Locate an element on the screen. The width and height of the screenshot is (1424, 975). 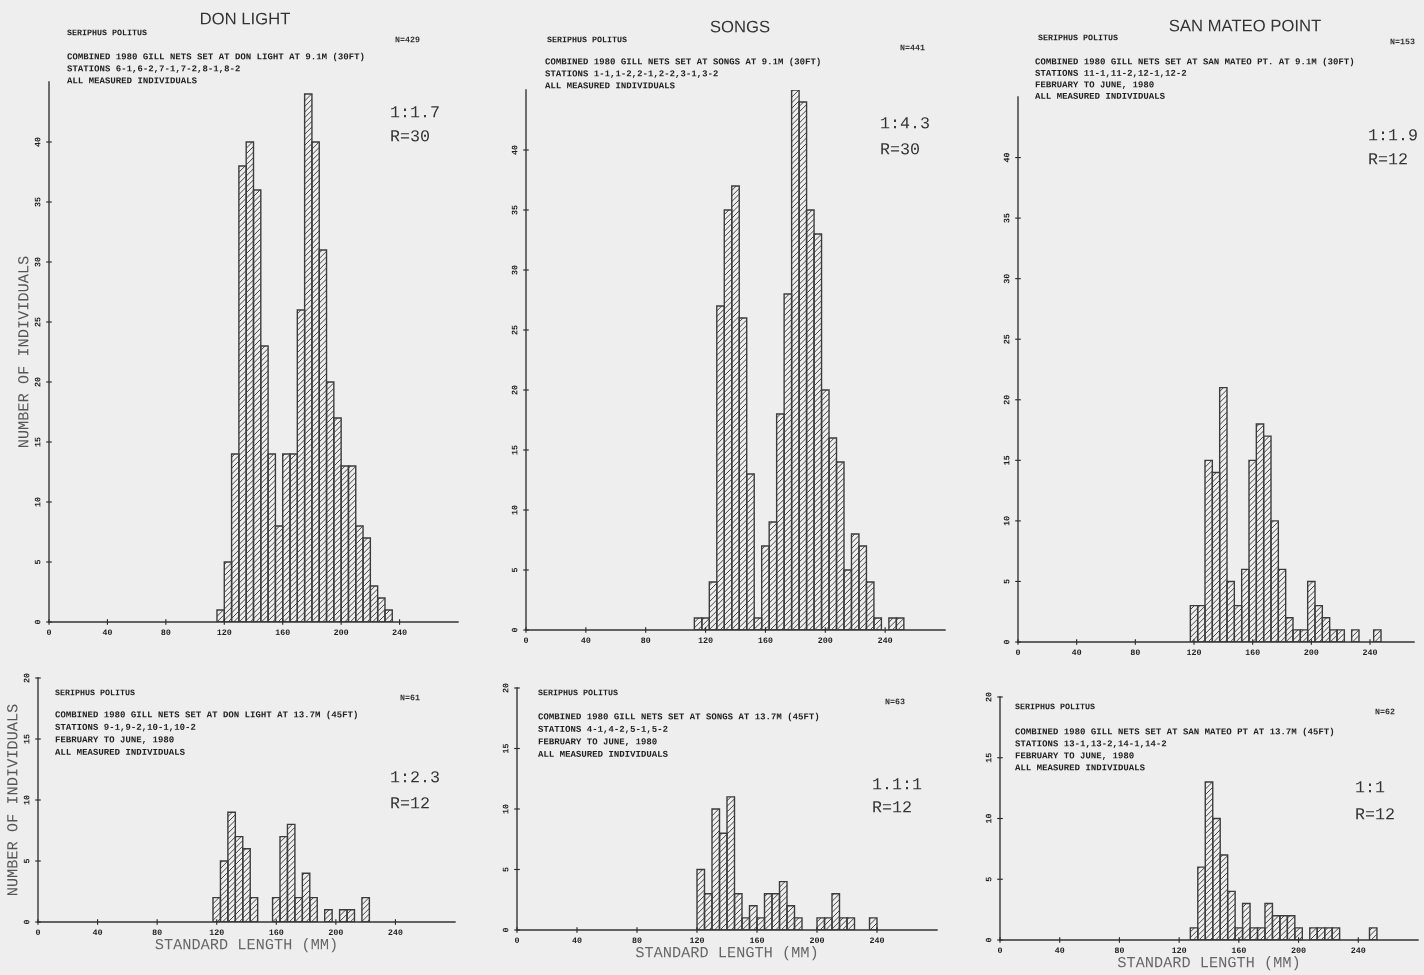
text: N=429 is located at coordinates (407, 39).